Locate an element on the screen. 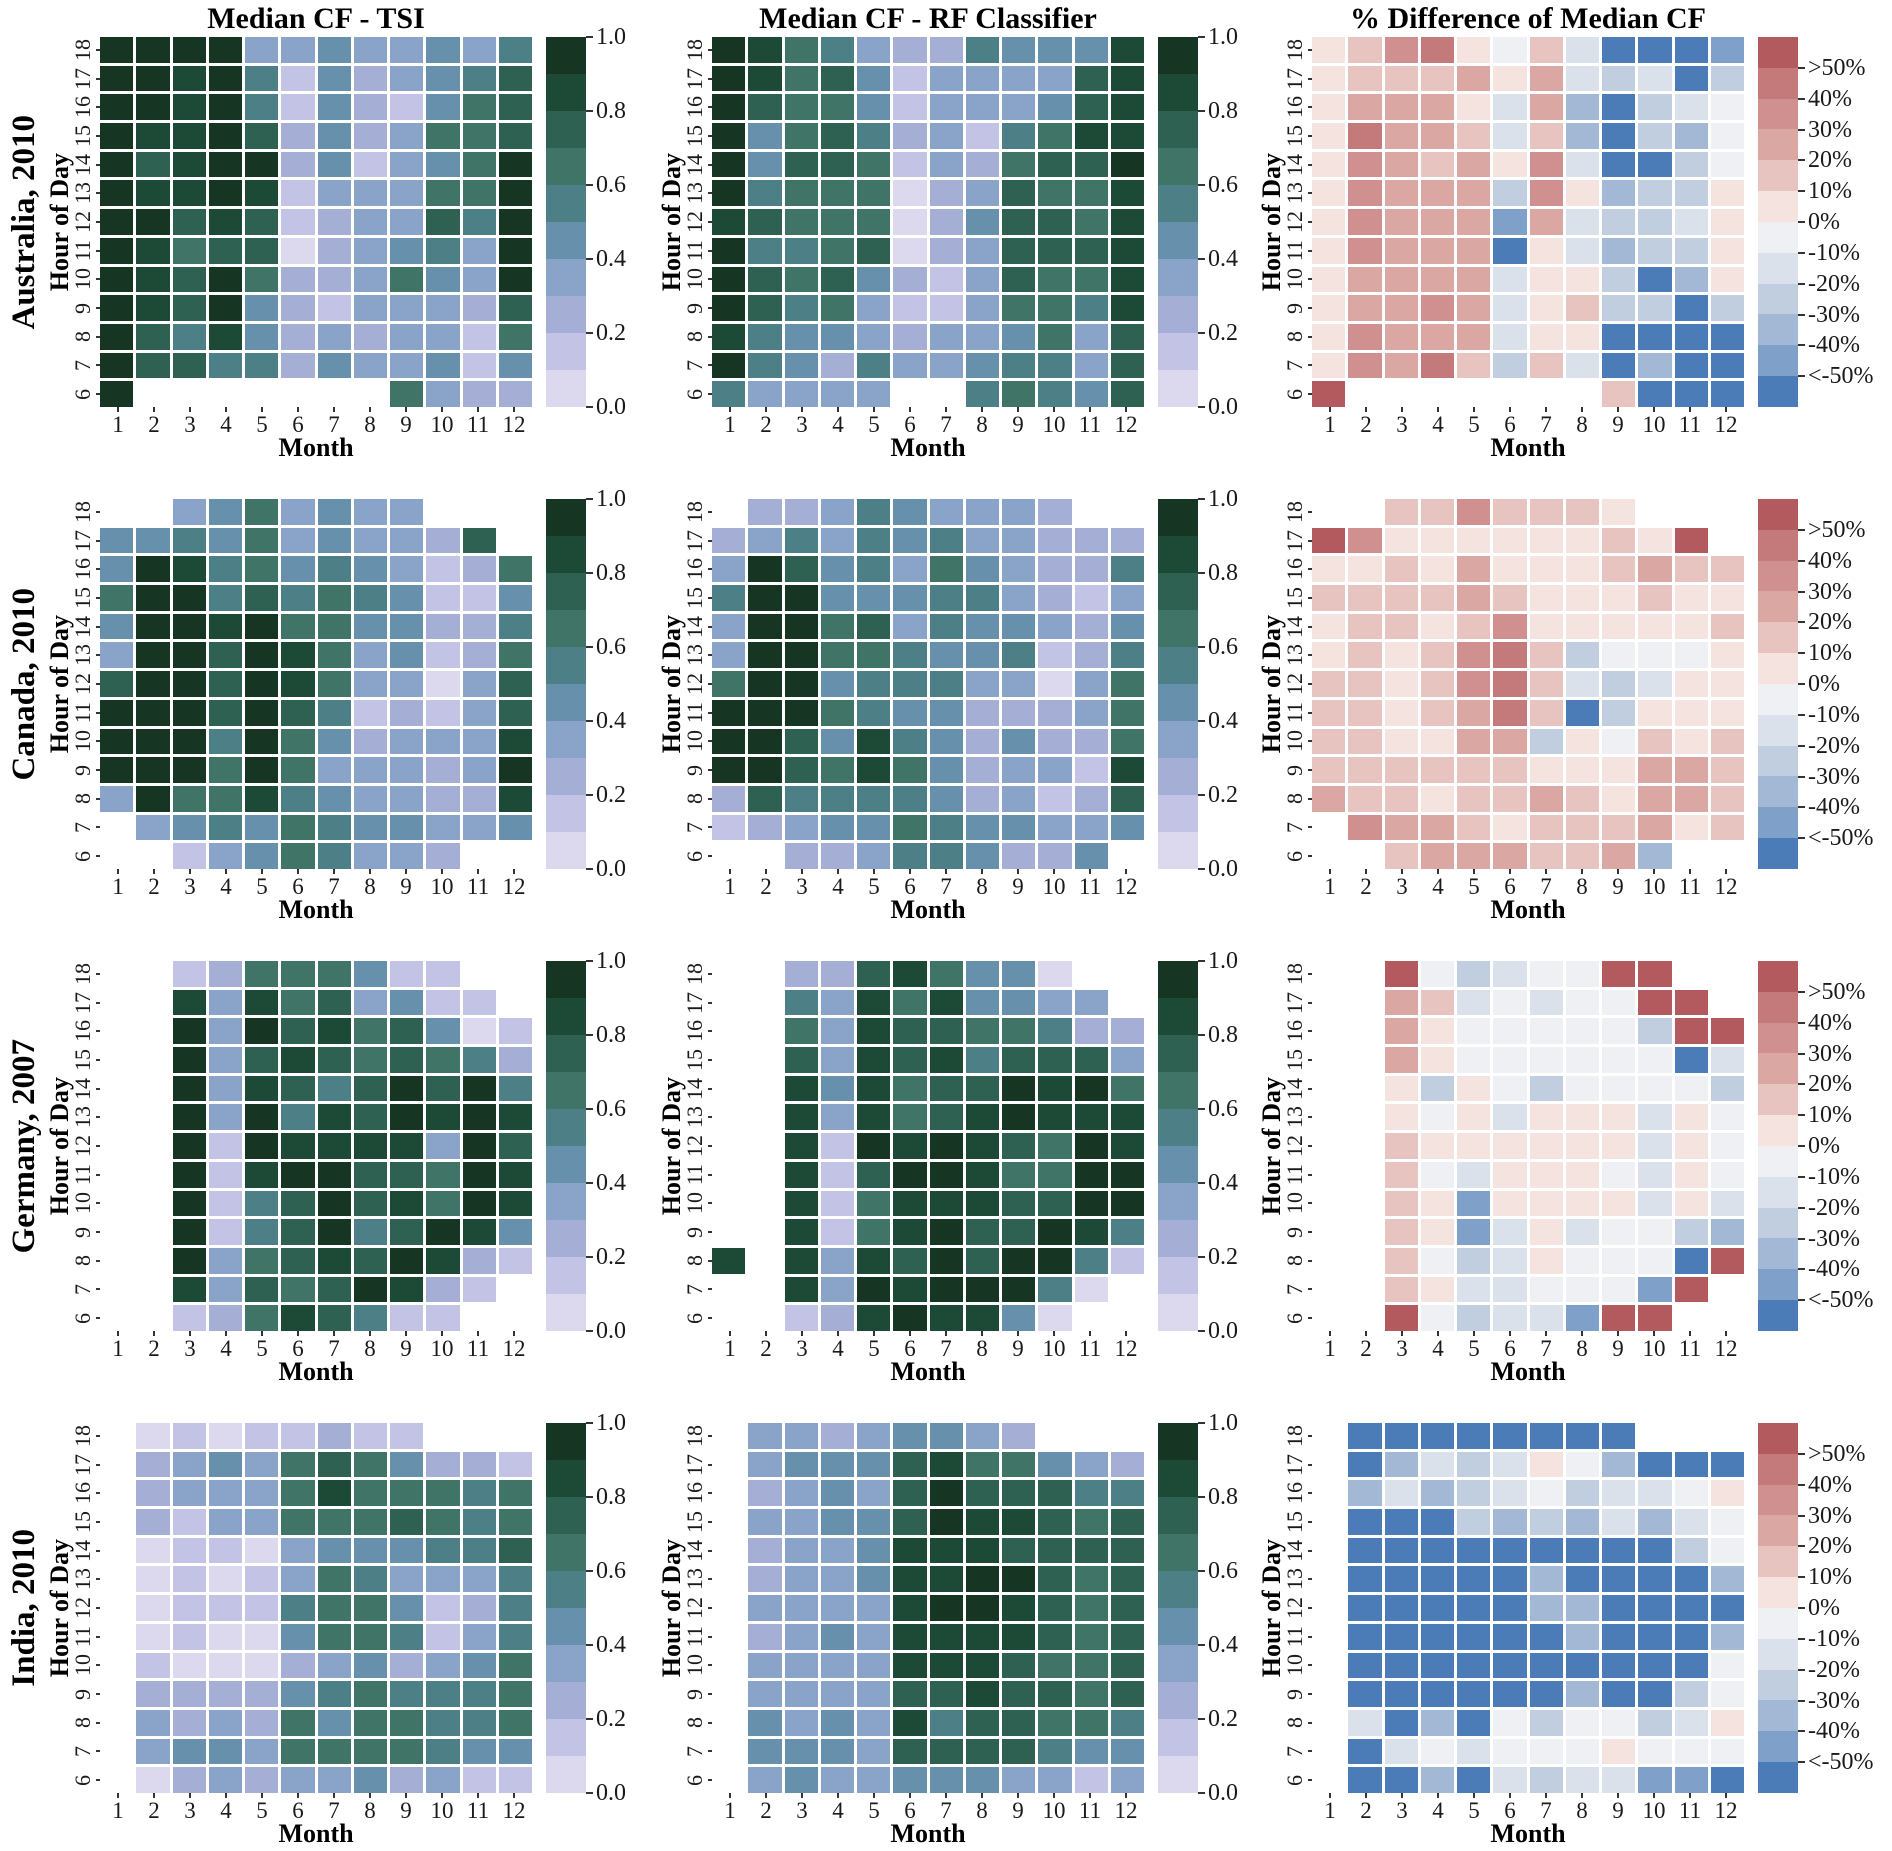 This screenshot has height=1851, width=1892. y-tick-label: 17 is located at coordinates (694, 78).